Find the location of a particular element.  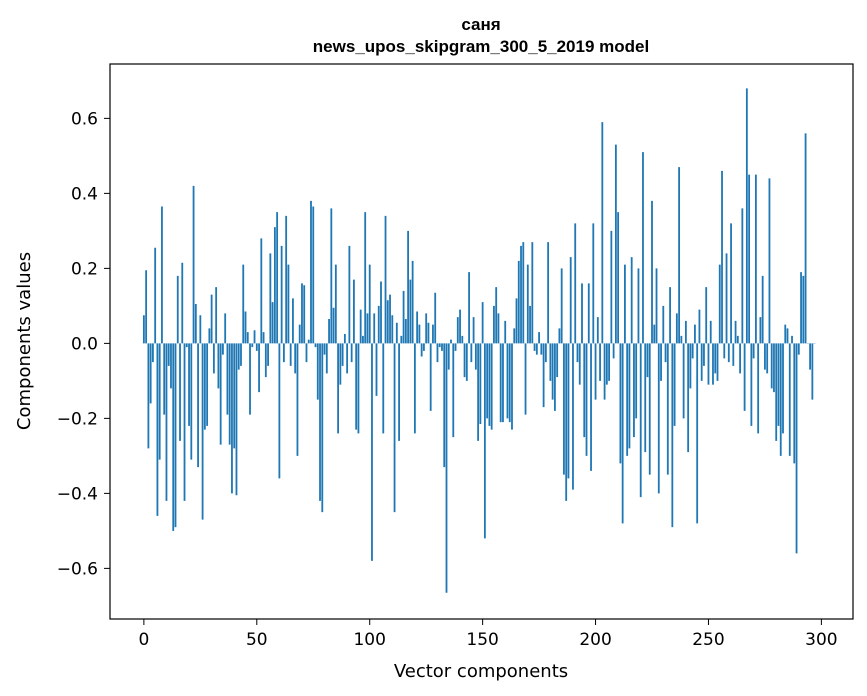

x-axis-label: Vector components is located at coordinates (481, 671).